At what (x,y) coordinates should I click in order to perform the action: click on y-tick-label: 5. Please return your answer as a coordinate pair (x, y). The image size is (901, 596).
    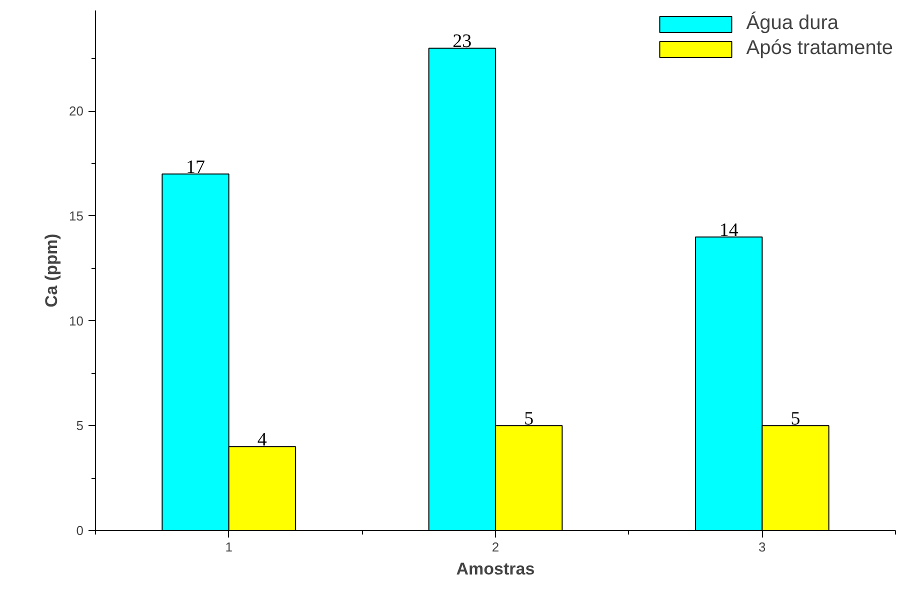
    Looking at the image, I should click on (80, 426).